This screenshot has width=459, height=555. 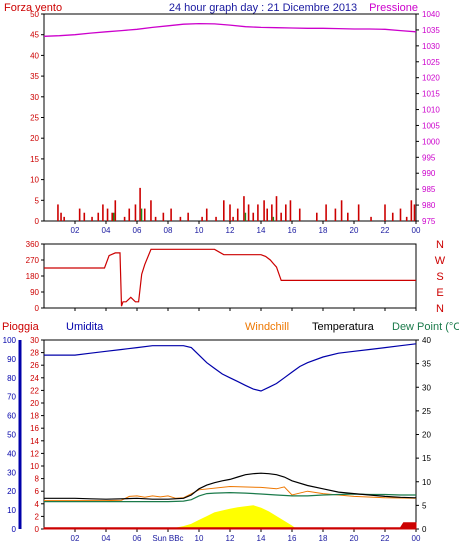 I want to click on wind-force-tick-label: 50, so click(x=34, y=14).